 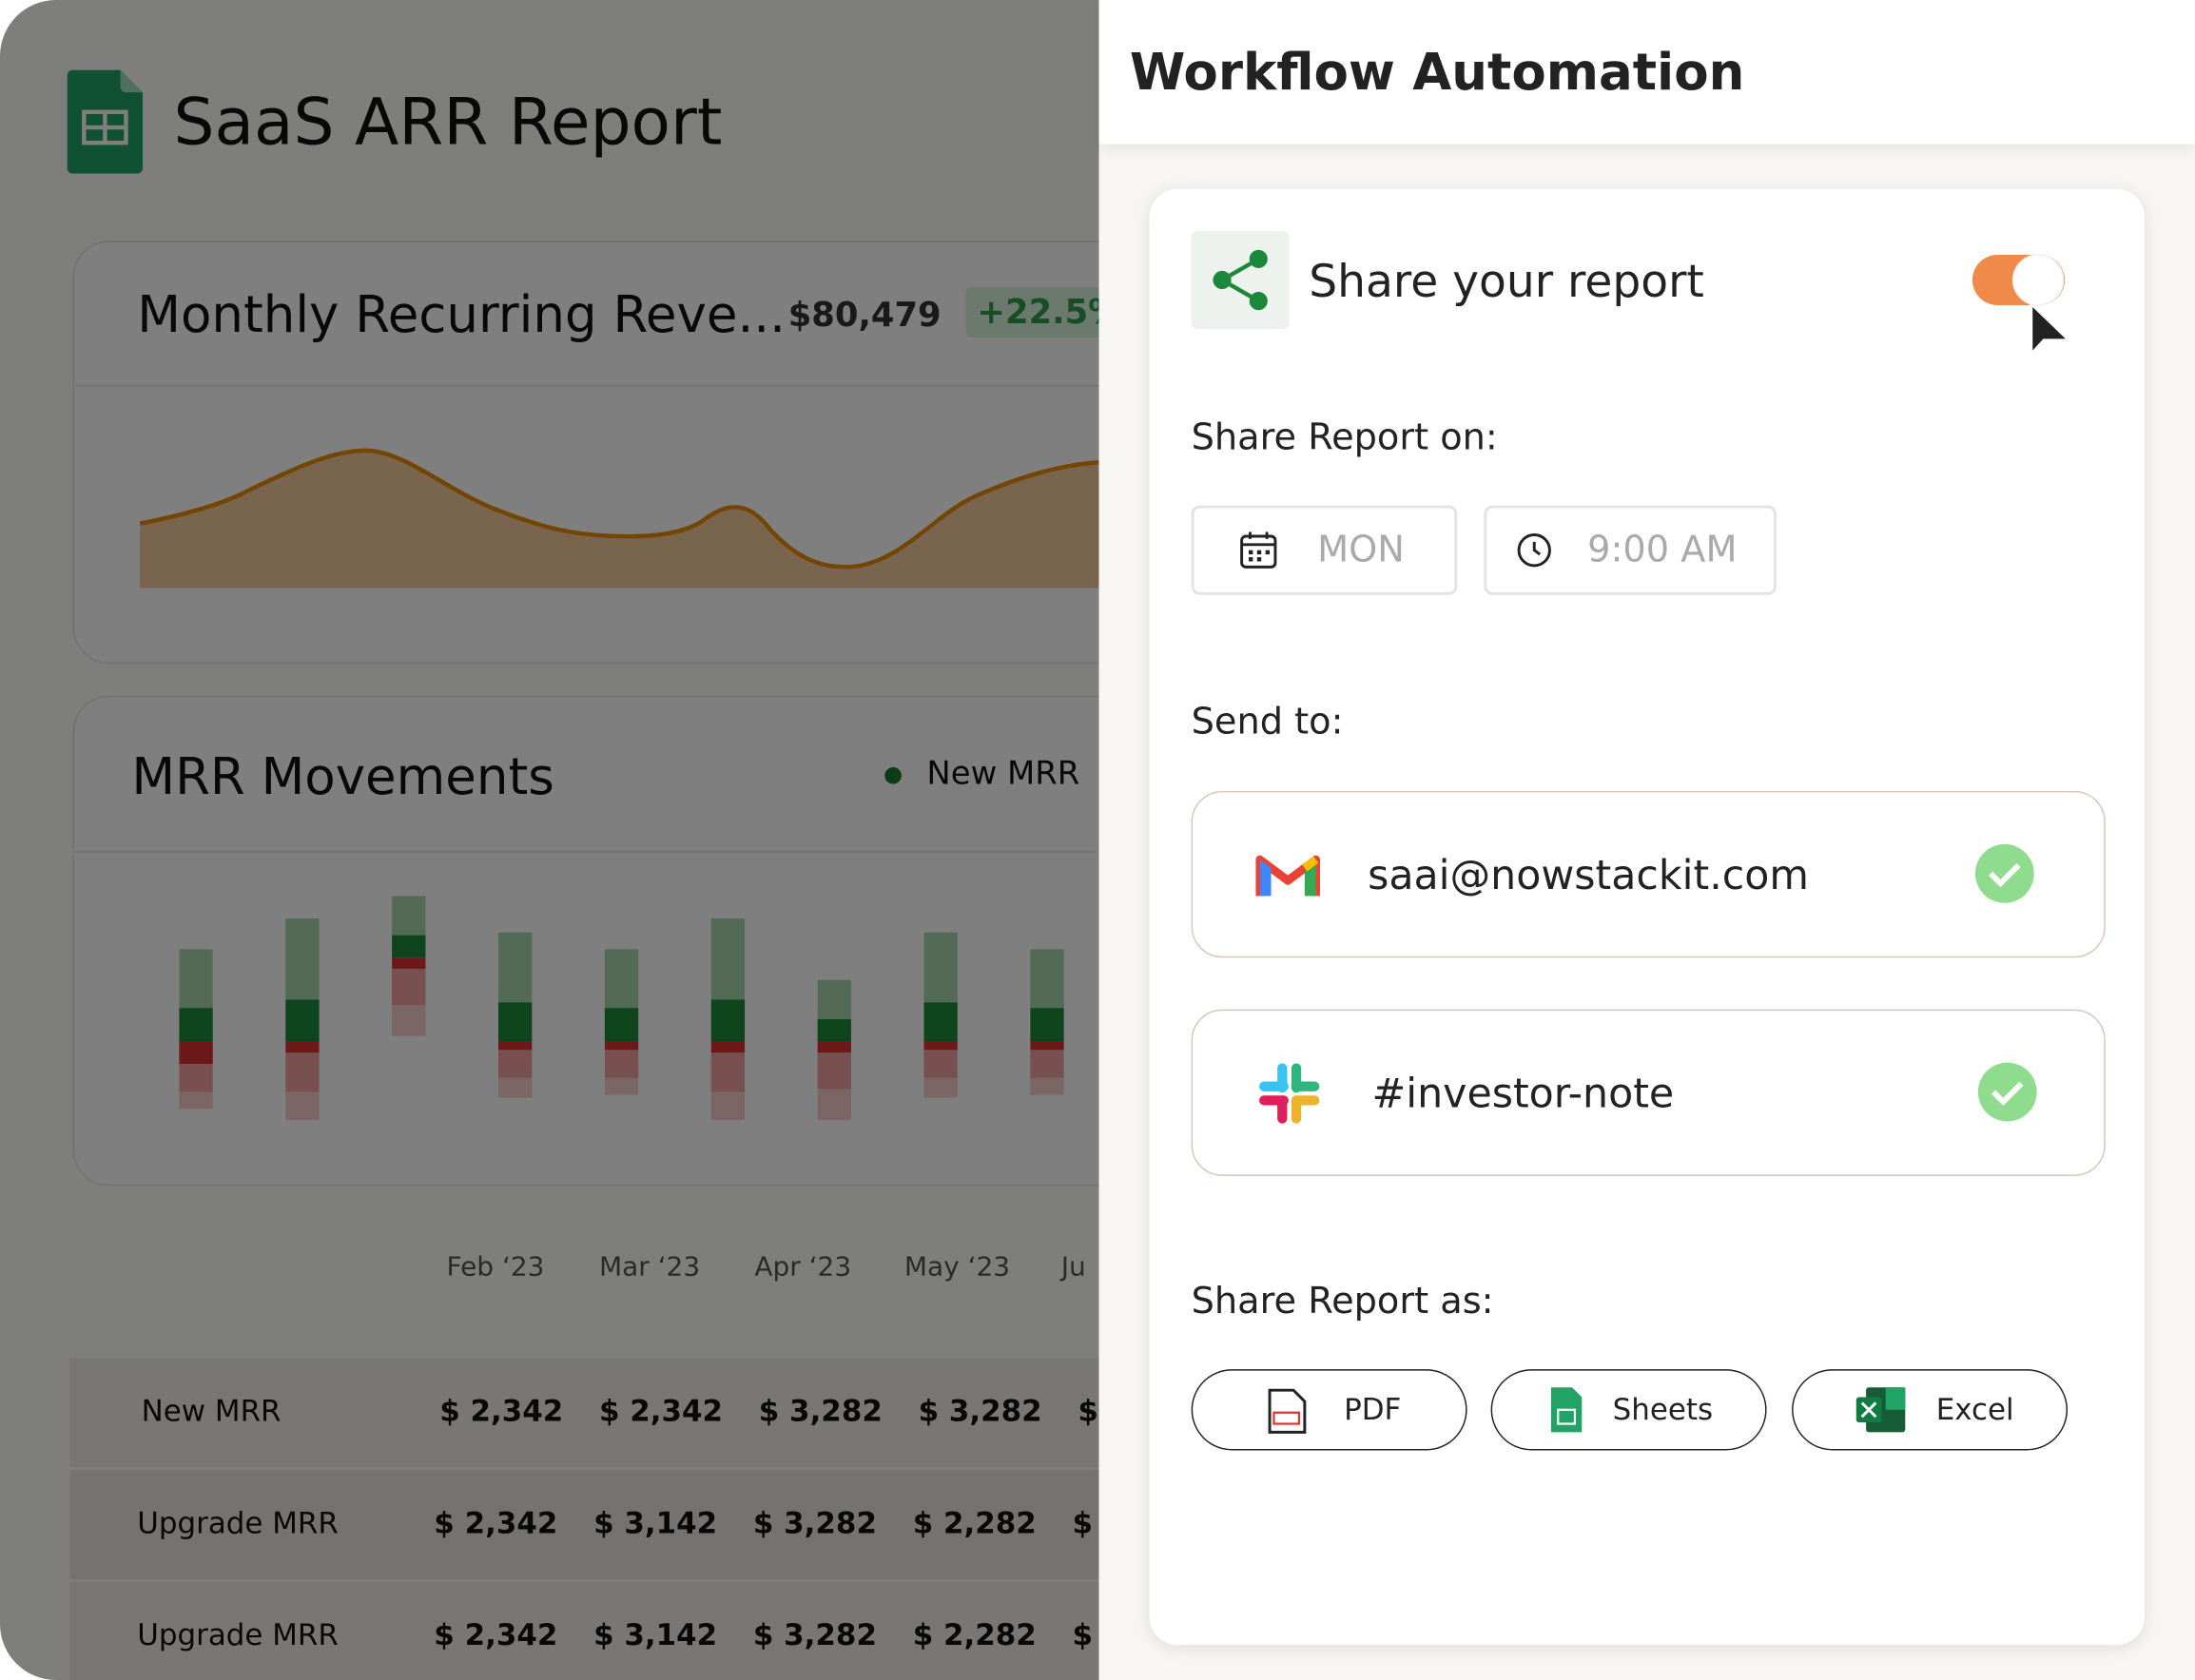 What do you see at coordinates (1288, 876) in the screenshot?
I see `gmail-icon` at bounding box center [1288, 876].